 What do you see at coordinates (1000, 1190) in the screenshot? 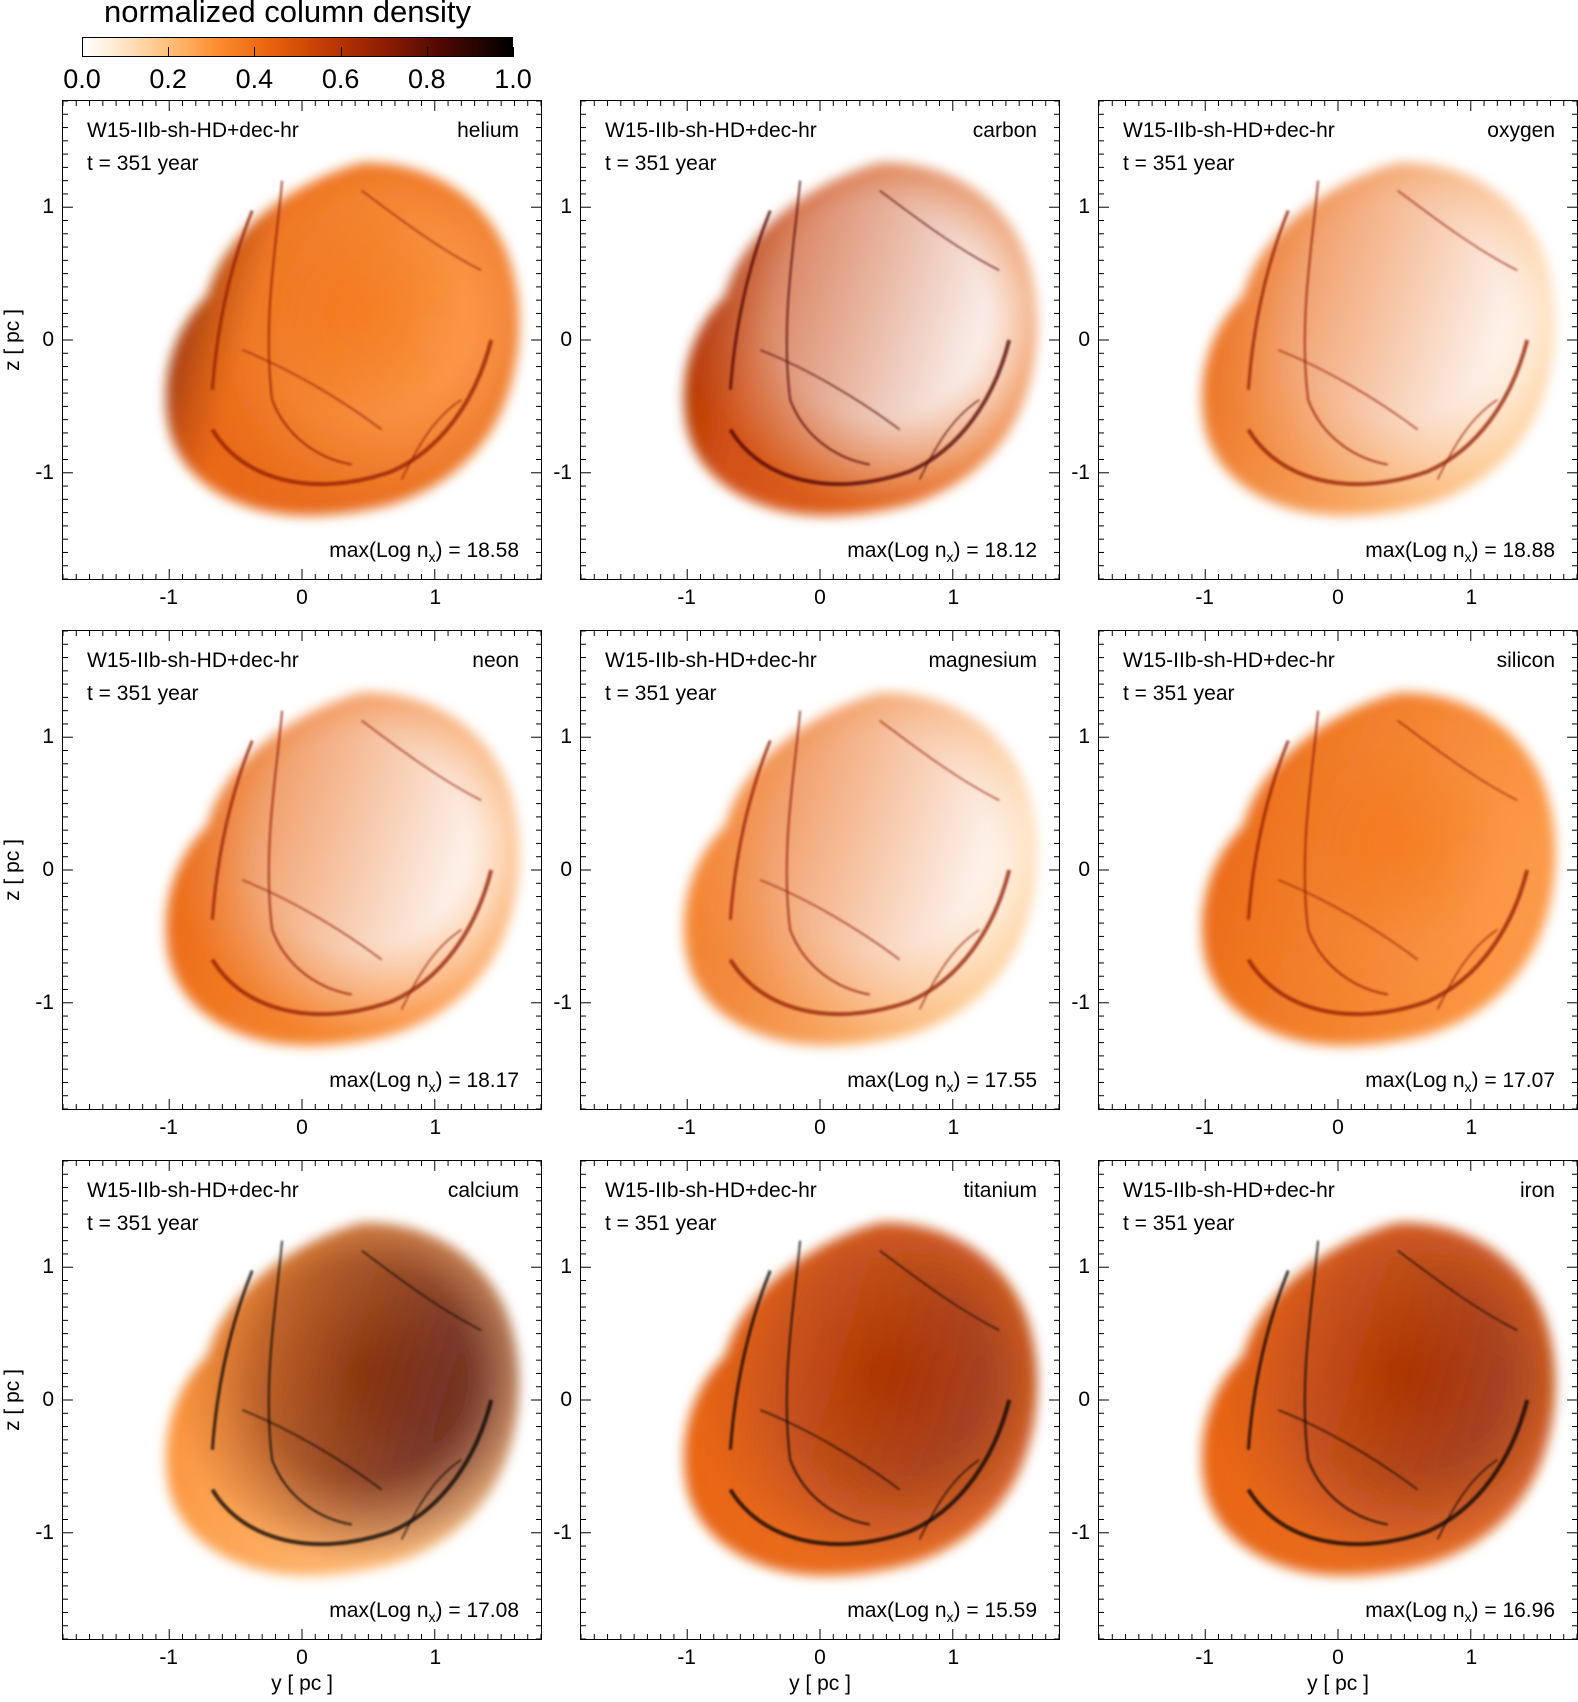
I see `element-label: titanium` at bounding box center [1000, 1190].